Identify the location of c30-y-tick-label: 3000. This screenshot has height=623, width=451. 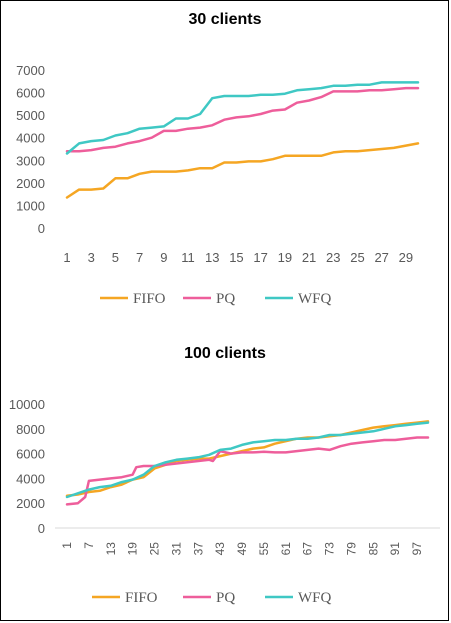
(30, 160).